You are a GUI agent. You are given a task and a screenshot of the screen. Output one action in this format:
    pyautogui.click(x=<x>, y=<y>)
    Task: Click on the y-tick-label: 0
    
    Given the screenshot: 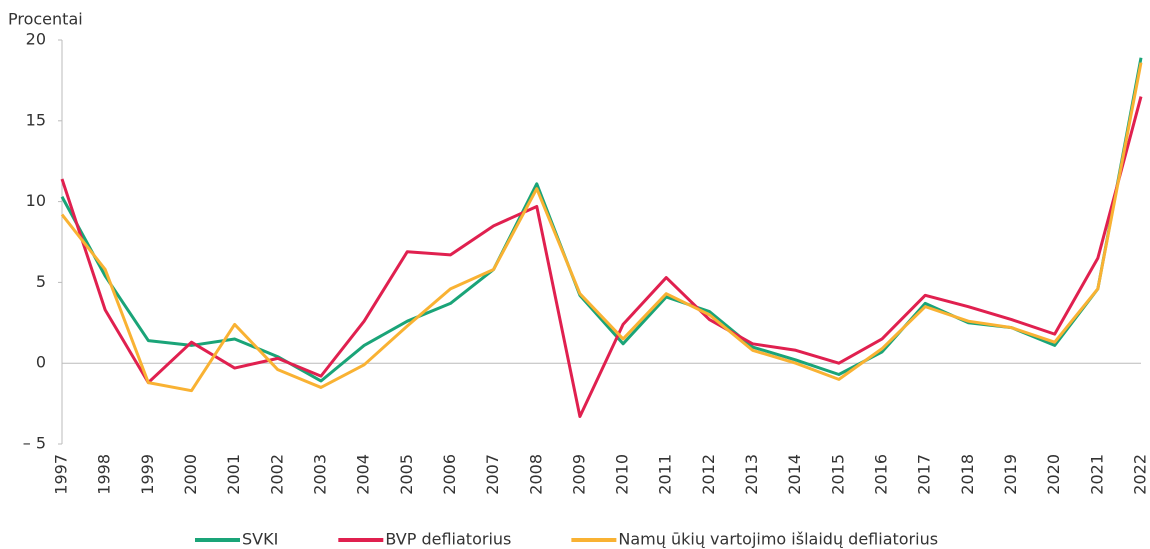 What is the action you would take?
    pyautogui.click(x=41, y=362)
    